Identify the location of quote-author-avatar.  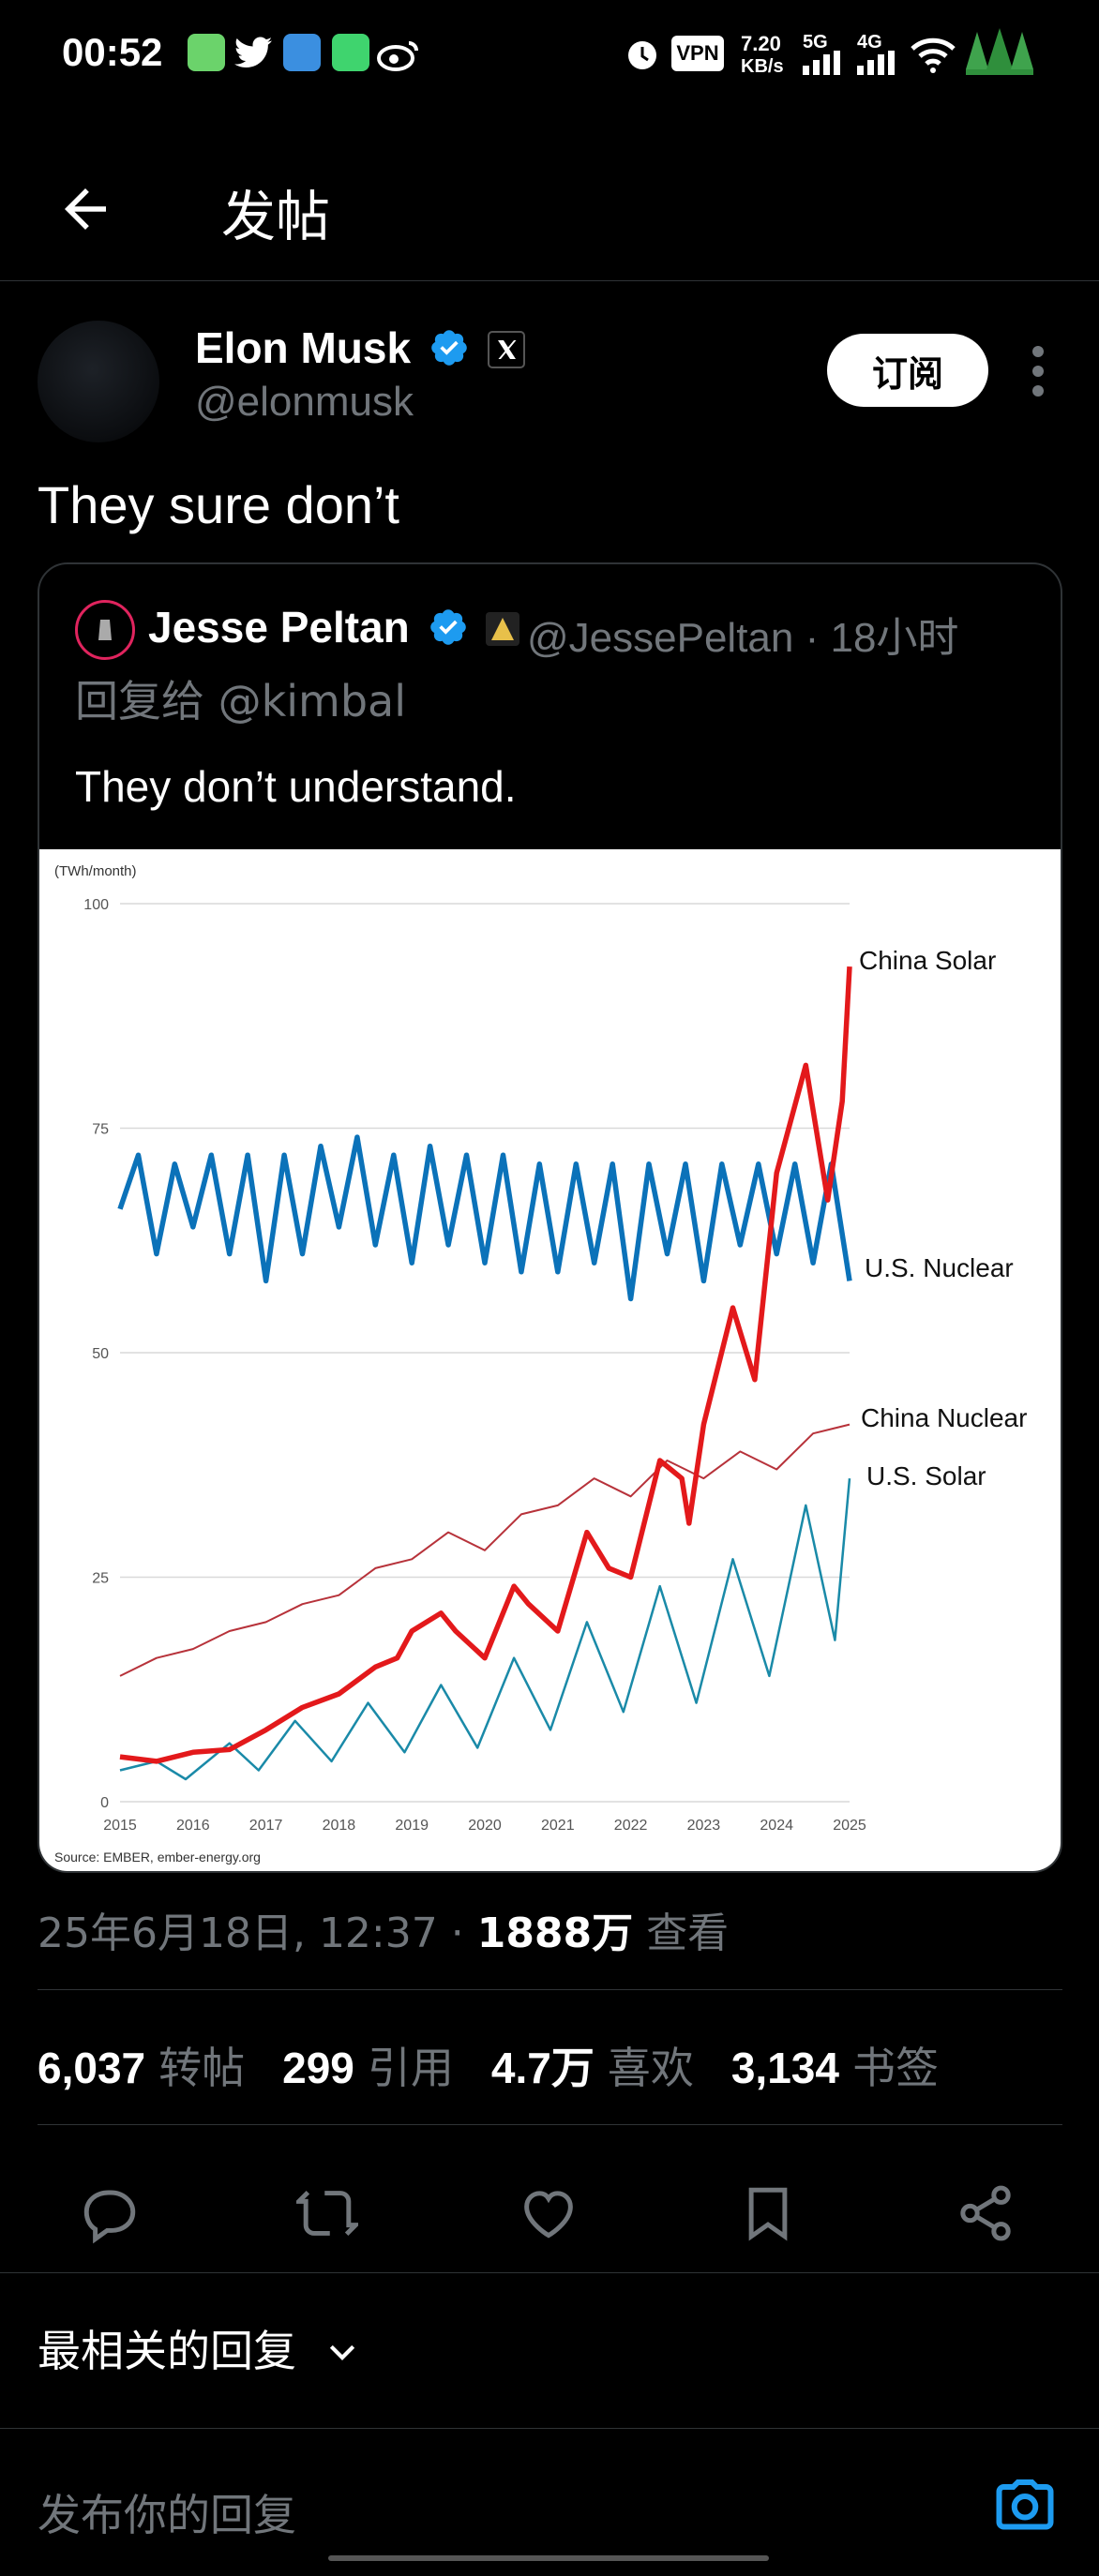
(105, 630).